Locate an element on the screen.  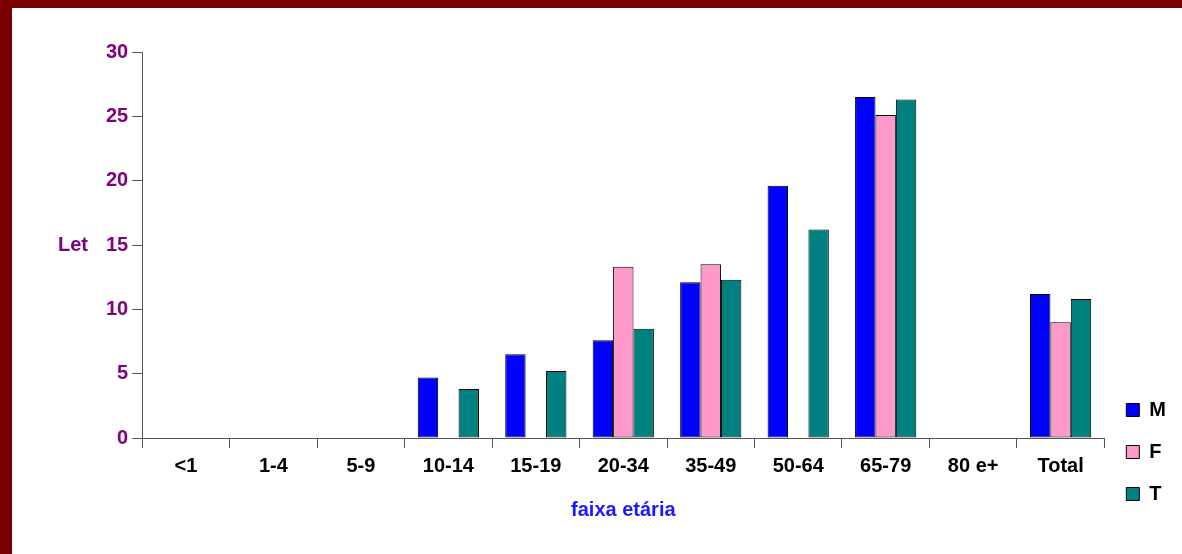
x-tick-label: 20-34 is located at coordinates (623, 464).